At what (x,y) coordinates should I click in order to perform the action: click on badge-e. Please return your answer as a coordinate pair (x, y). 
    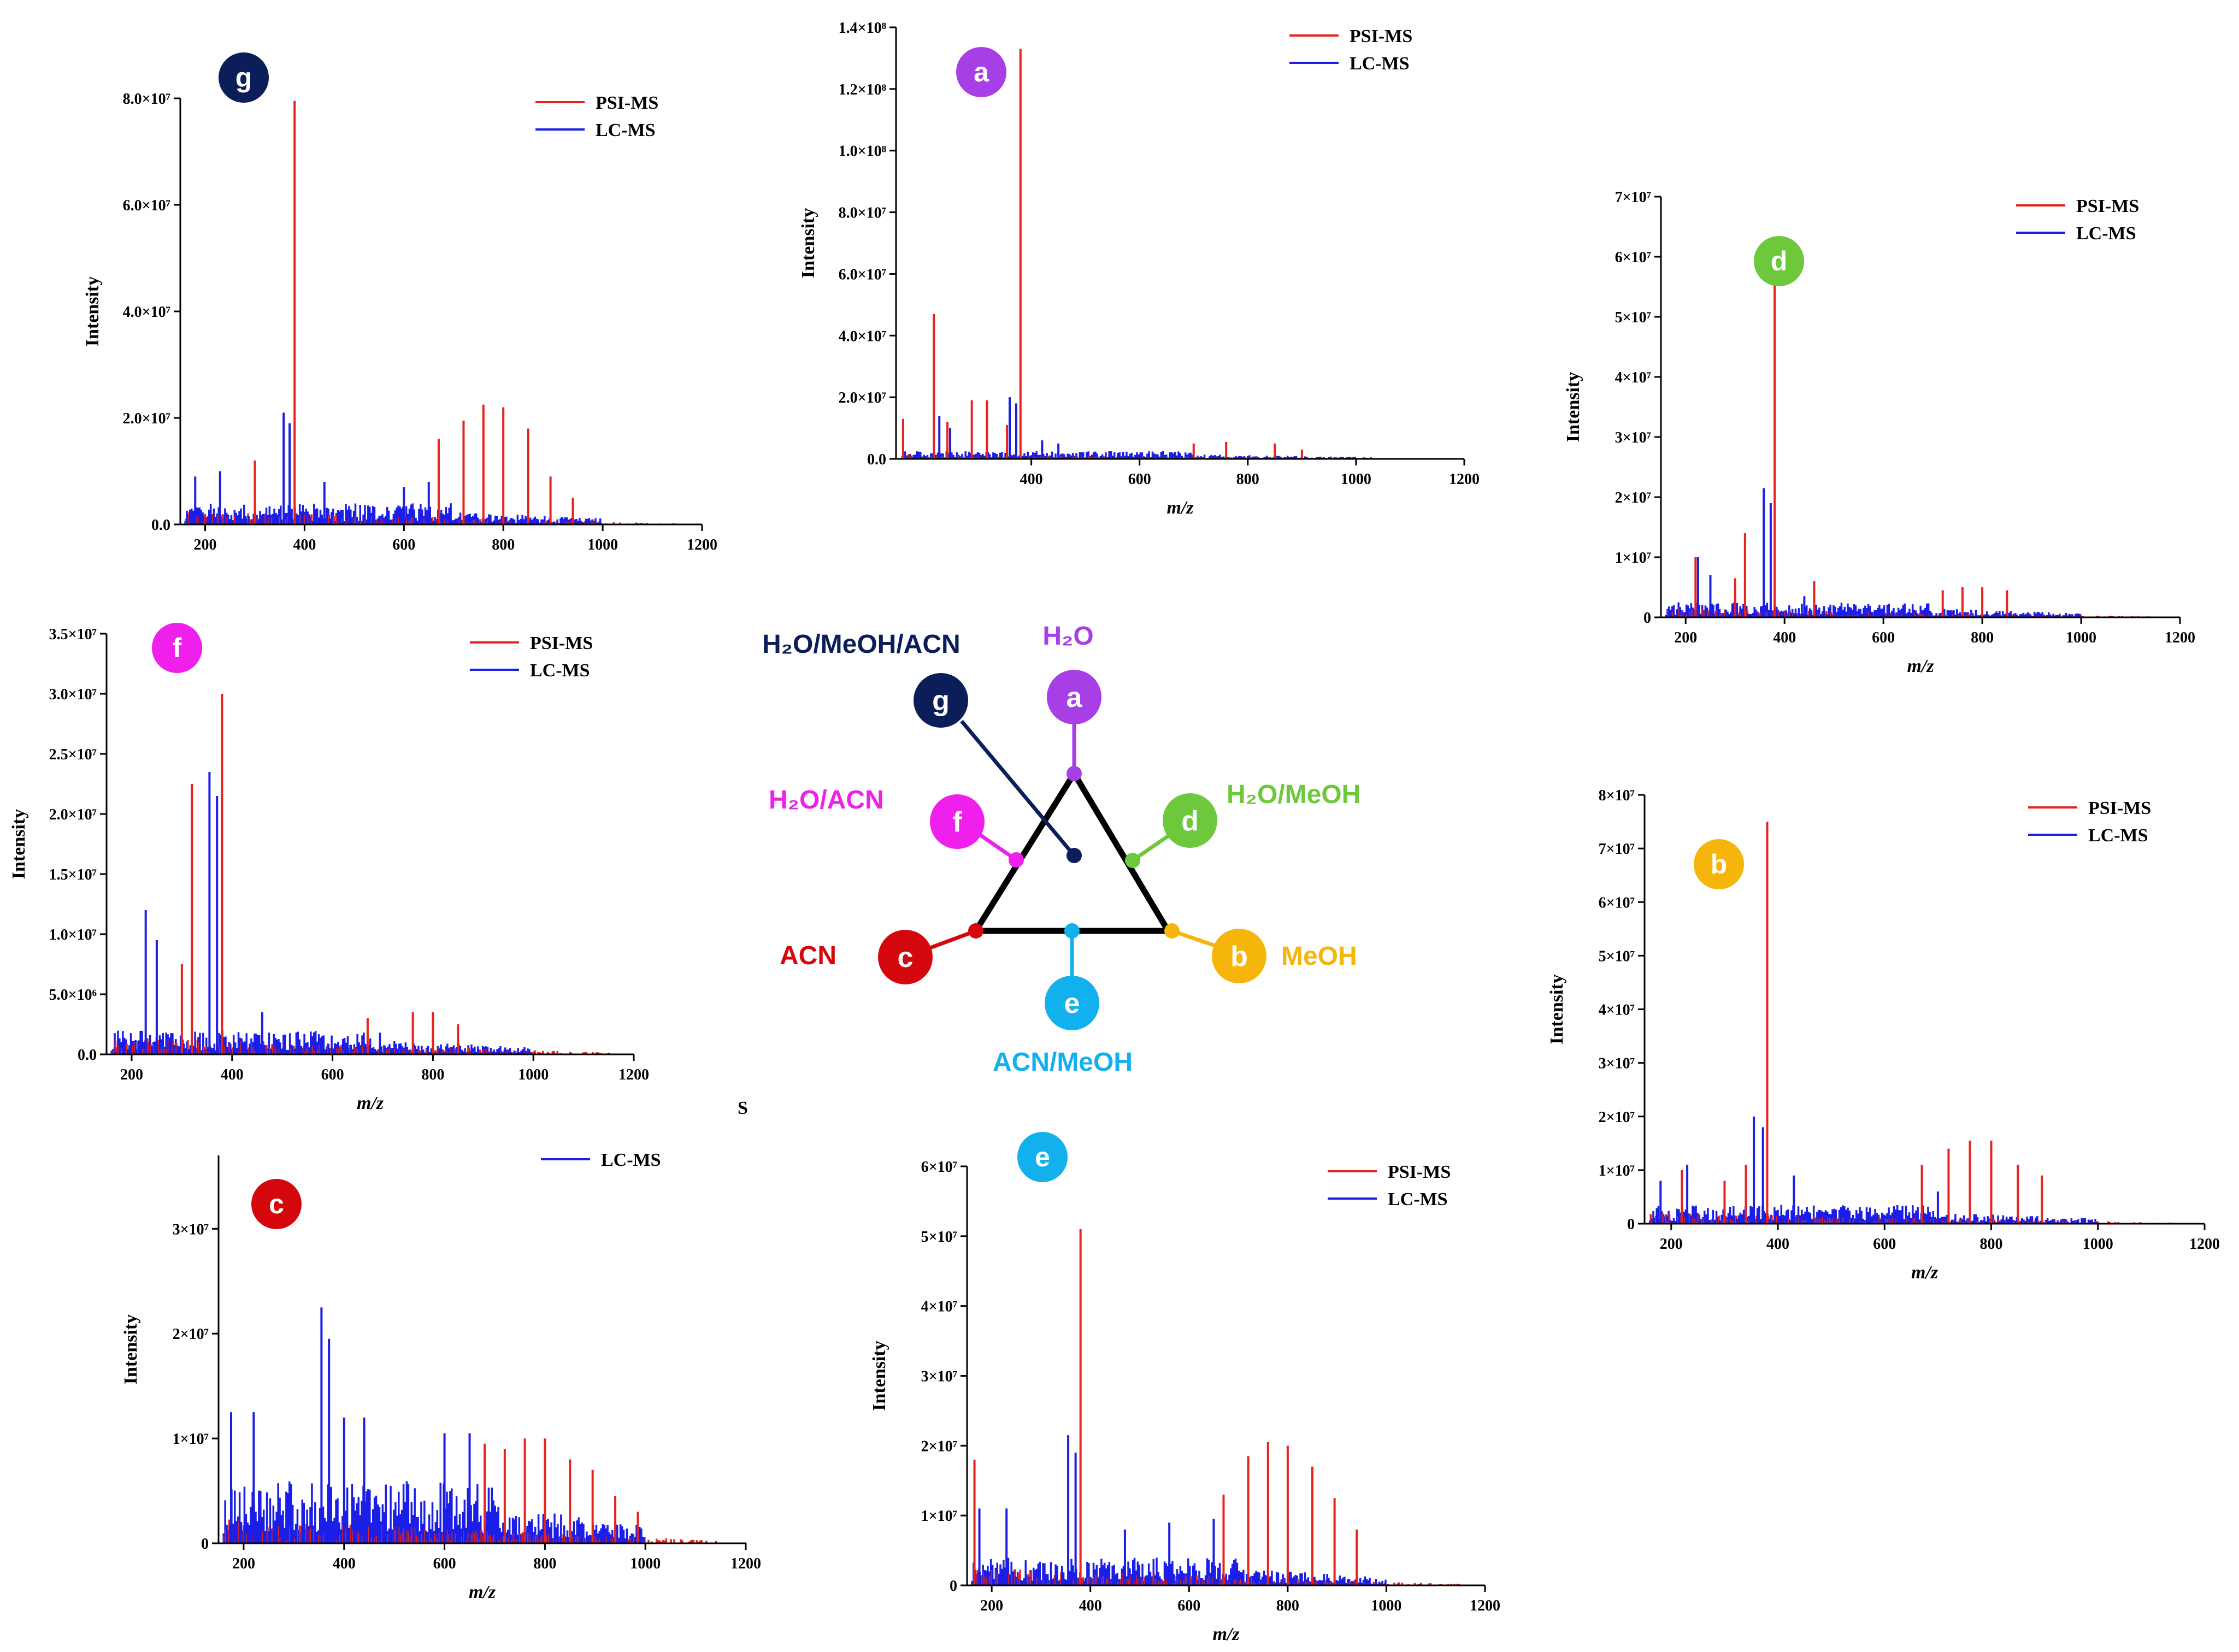
    Looking at the image, I should click on (1072, 1003).